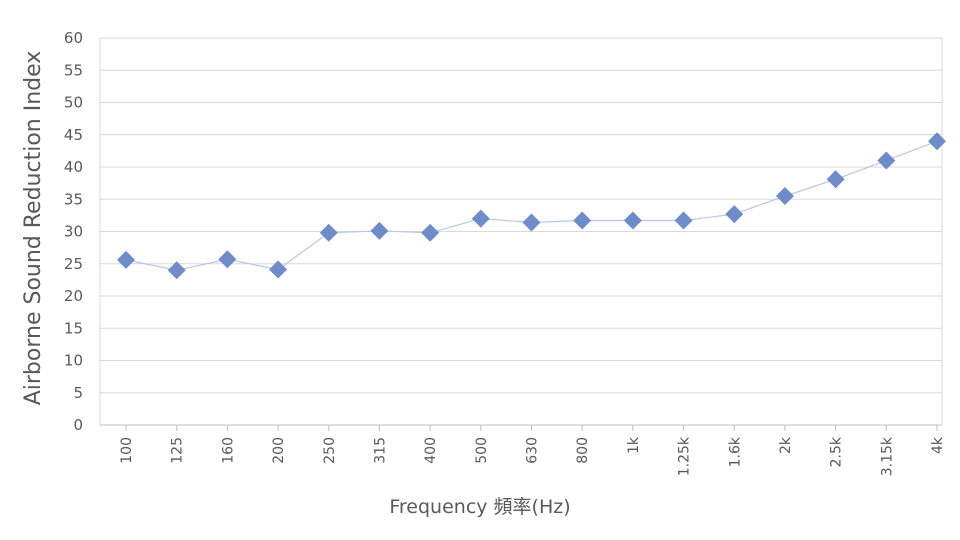 The image size is (960, 540). Describe the element at coordinates (33, 228) in the screenshot. I see `y-axis-label: Airborne Sound Reduction Index` at that location.